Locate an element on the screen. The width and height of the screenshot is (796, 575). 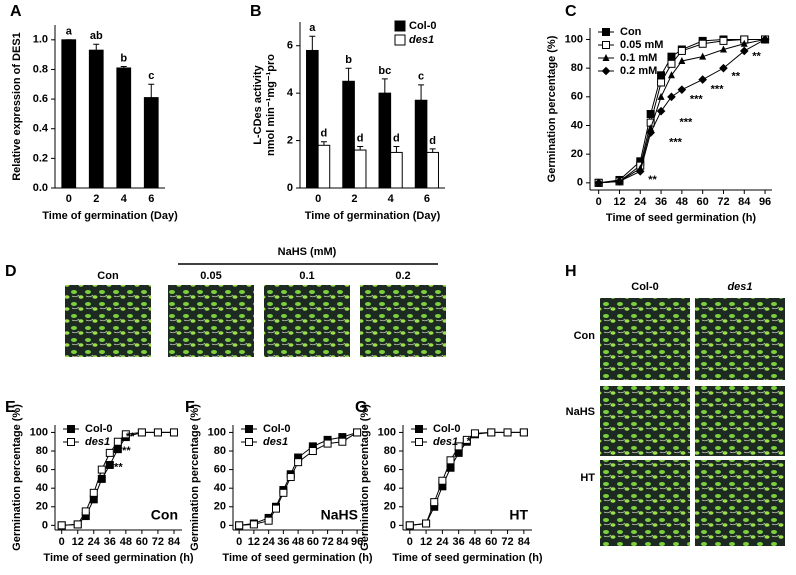
photo-row: HT is located at coordinates (587, 478).